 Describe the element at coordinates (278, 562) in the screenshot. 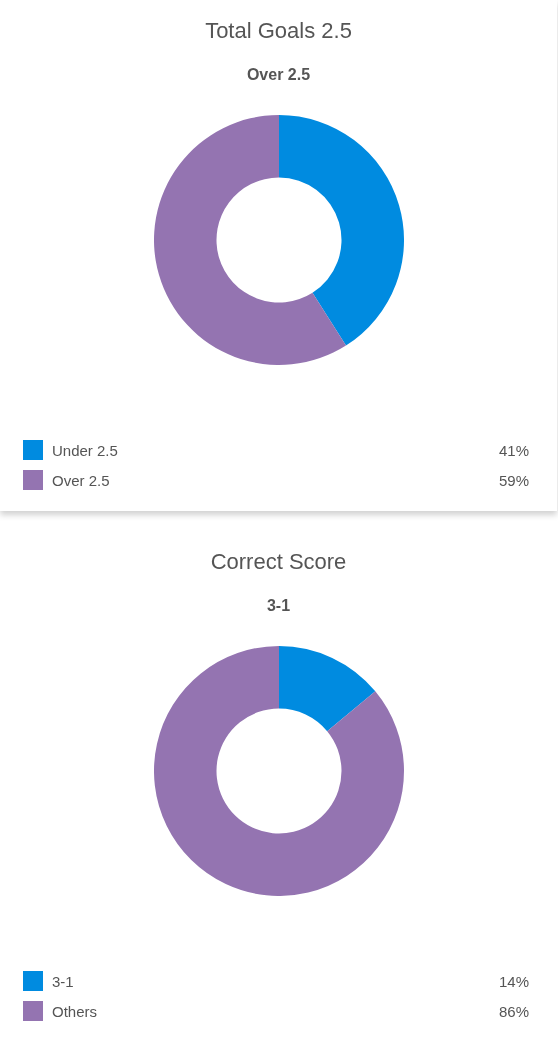

I see `chart-title: Correct Score` at that location.